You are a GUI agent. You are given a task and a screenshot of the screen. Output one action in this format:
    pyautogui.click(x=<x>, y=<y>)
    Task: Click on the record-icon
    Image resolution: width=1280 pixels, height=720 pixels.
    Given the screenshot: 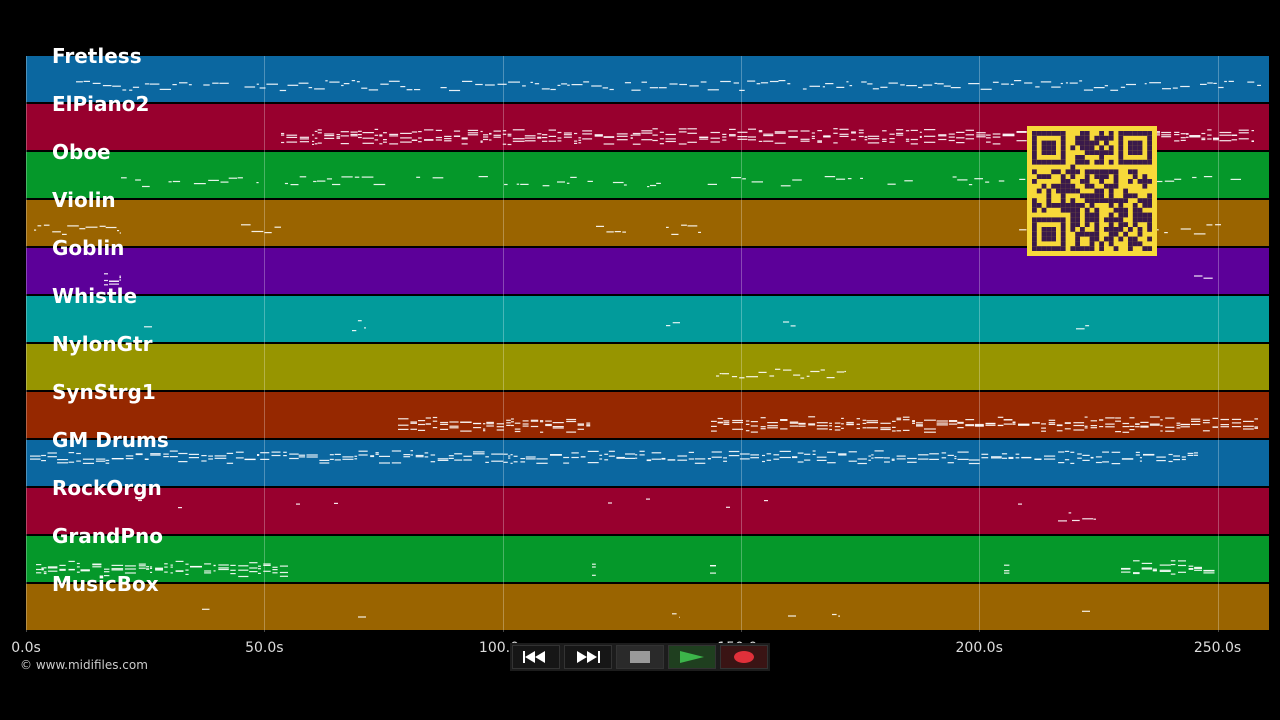 What is the action you would take?
    pyautogui.click(x=744, y=657)
    